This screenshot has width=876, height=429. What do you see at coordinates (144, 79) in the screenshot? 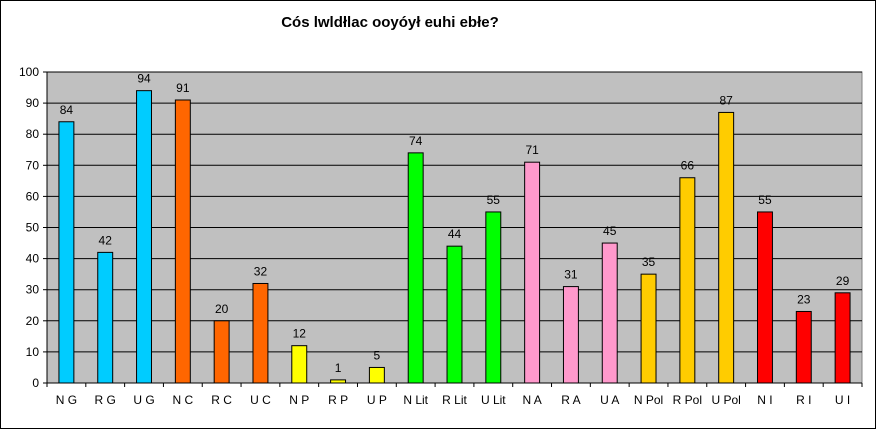
I see `data-label: 94` at bounding box center [144, 79].